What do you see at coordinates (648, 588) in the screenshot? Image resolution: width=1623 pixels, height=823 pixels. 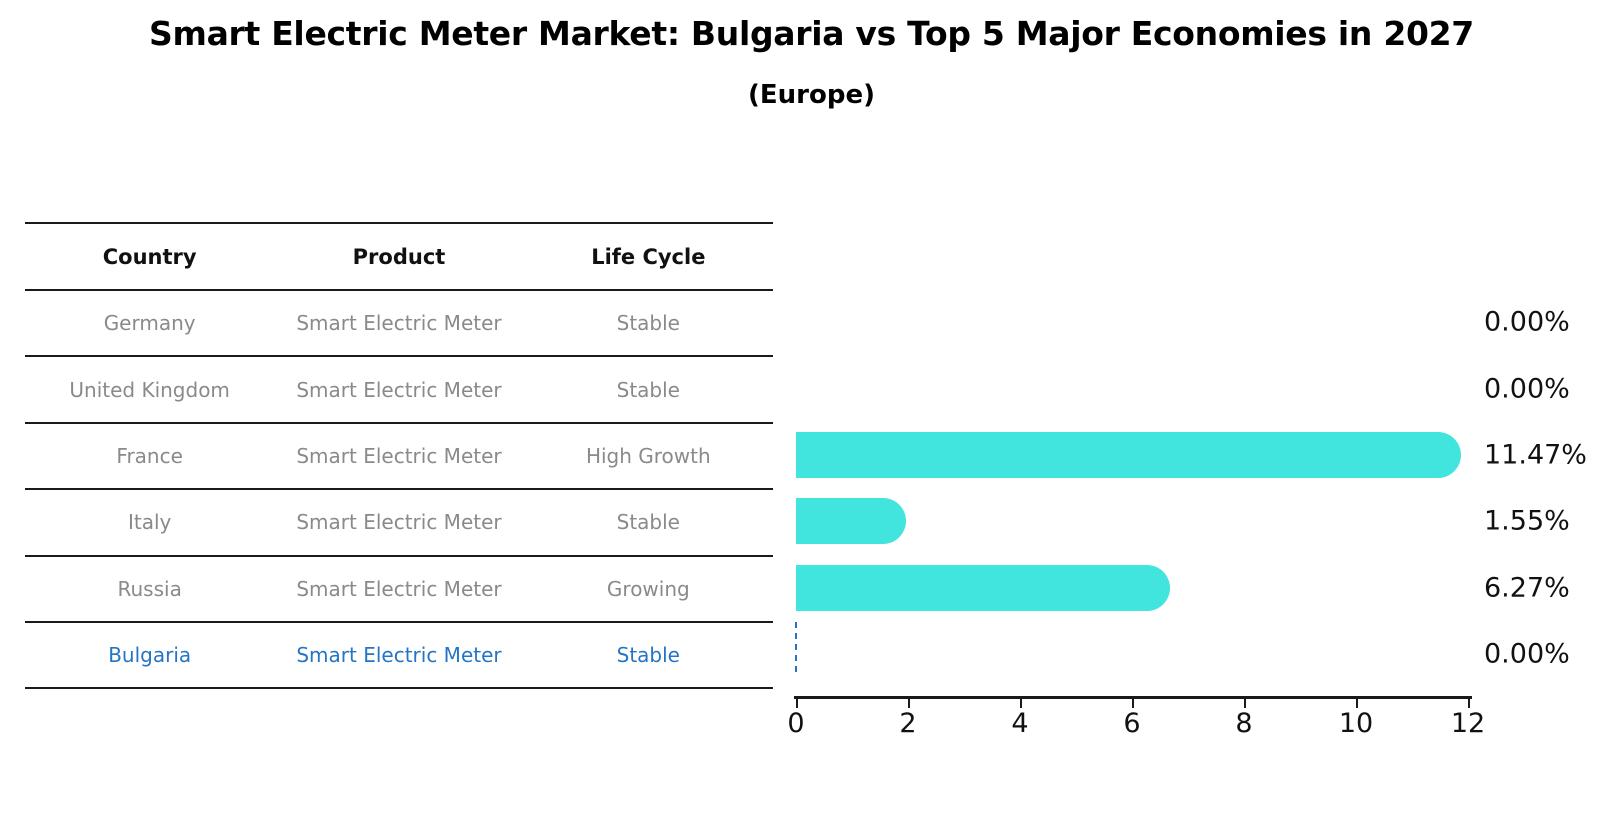 I see `lifecycle-cell: Growing` at bounding box center [648, 588].